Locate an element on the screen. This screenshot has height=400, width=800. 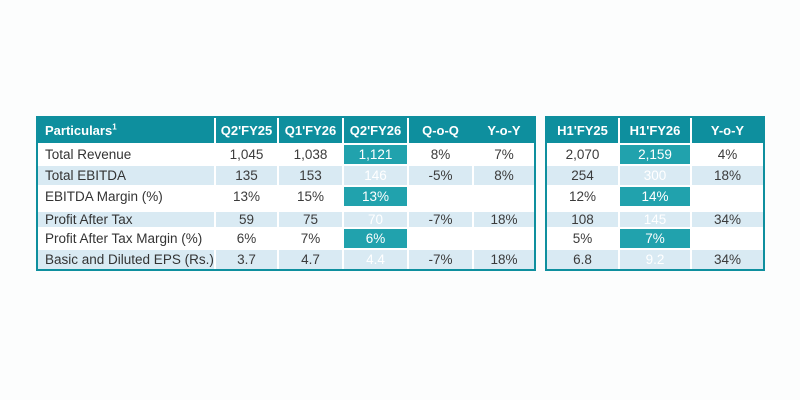
table-cell-highlight: 6% is located at coordinates (376, 237).